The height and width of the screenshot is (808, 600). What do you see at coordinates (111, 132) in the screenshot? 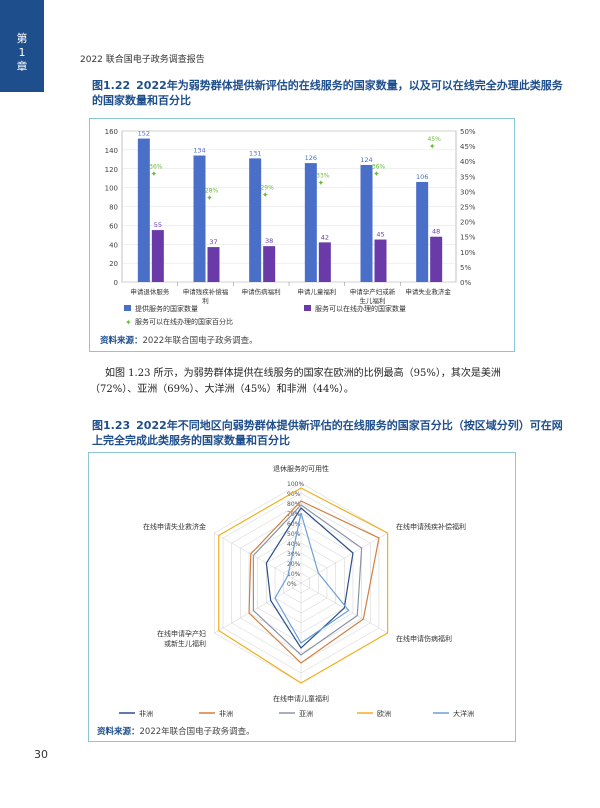
I see `y-tick-label: 160` at bounding box center [111, 132].